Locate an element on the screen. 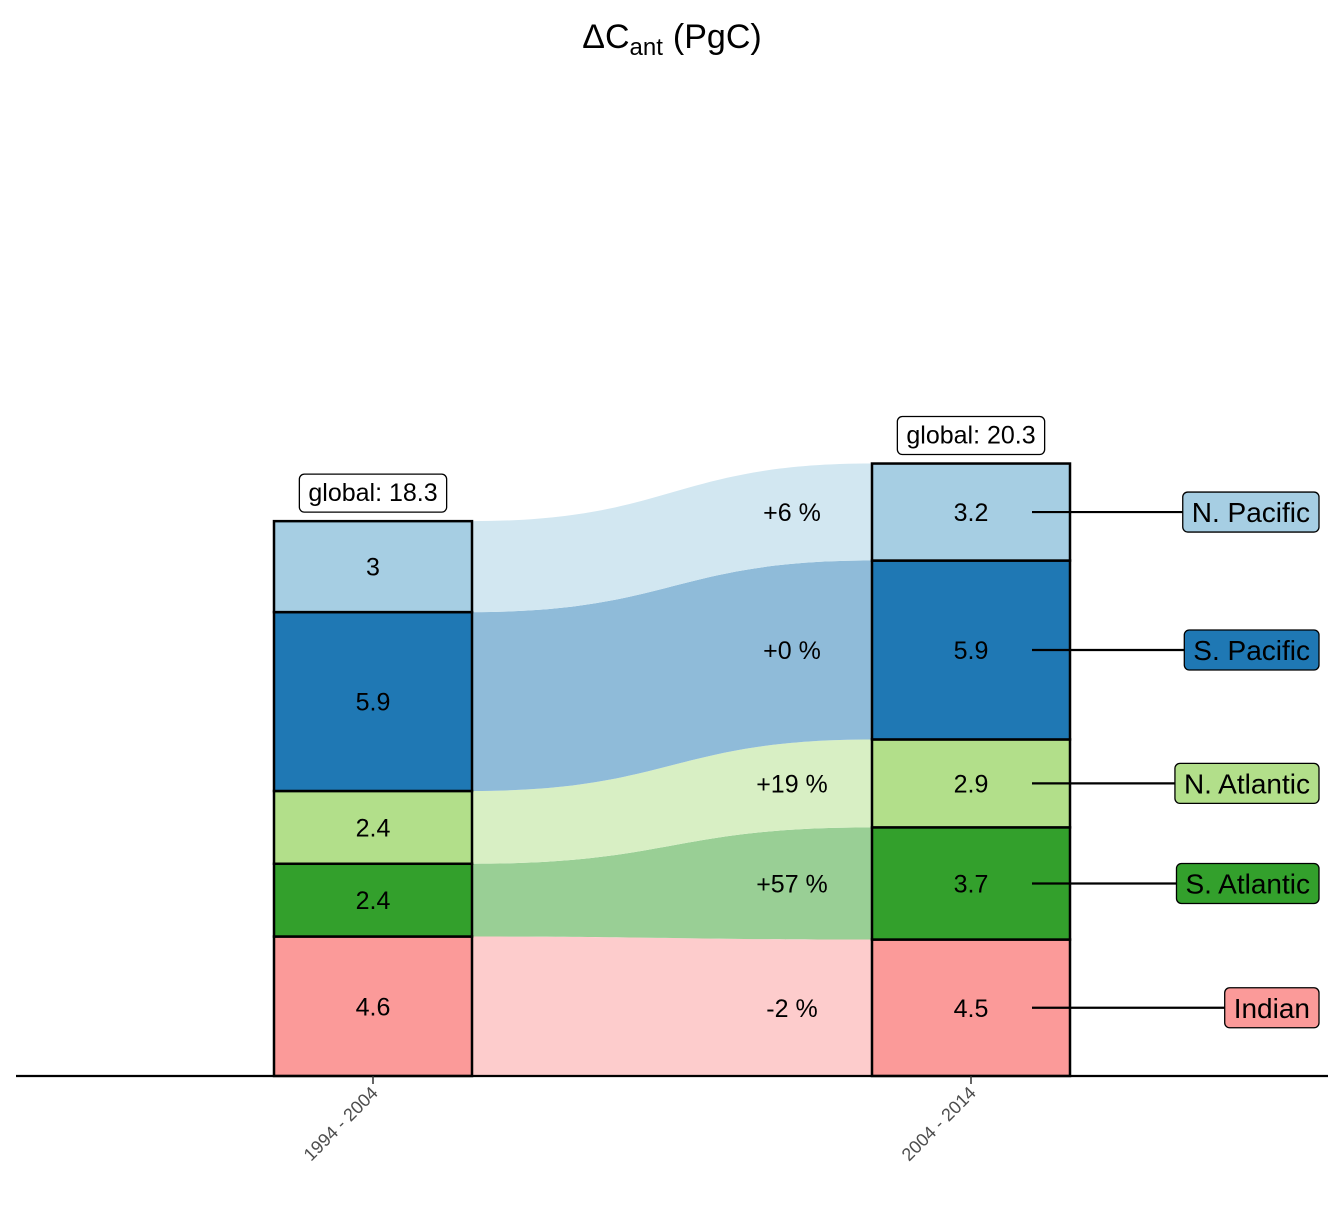 Image resolution: width=1344 pixels, height=1209 pixels. legend-item-indian: Indian is located at coordinates (1176, 1008).